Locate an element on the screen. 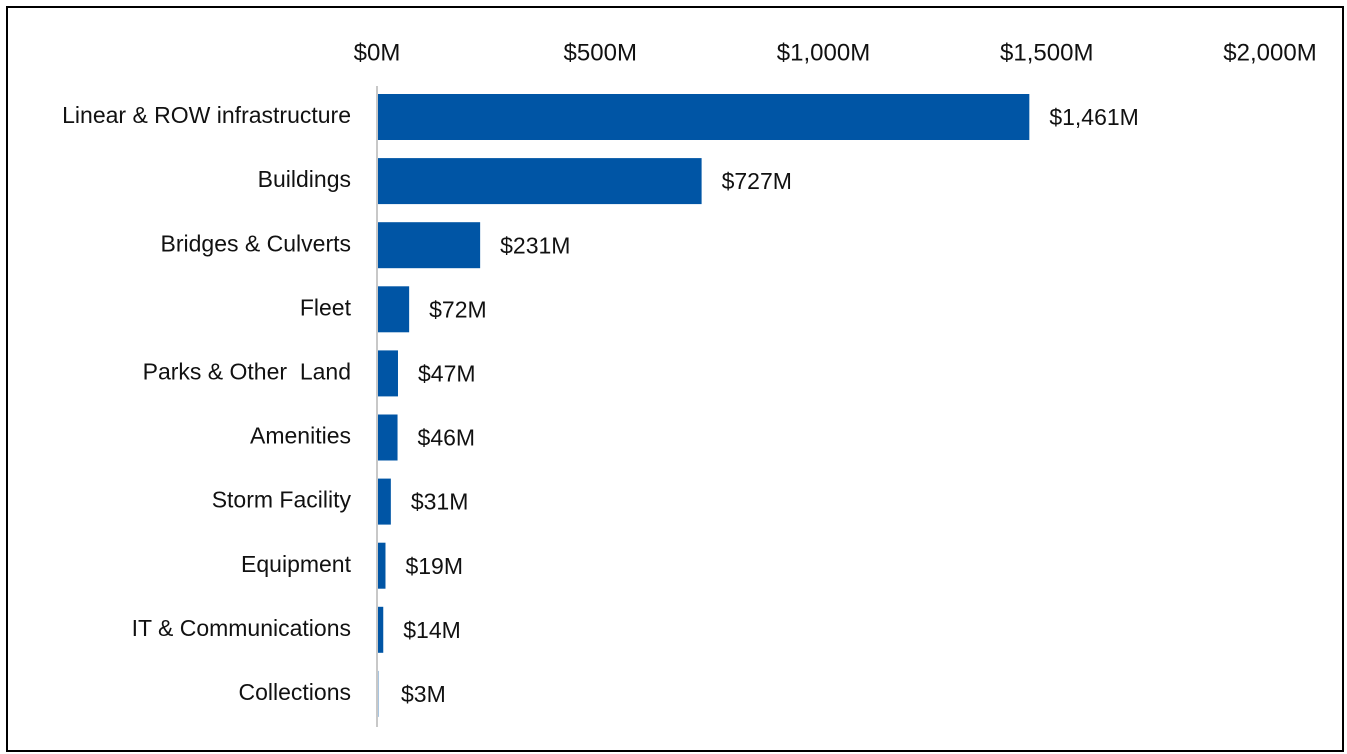 Image resolution: width=1347 pixels, height=754 pixels. data-label: $3M is located at coordinates (423, 694).